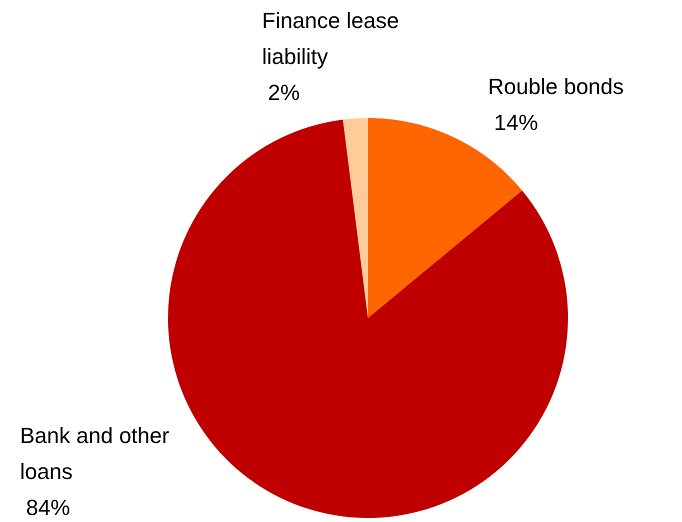 This screenshot has height=522, width=682. Describe the element at coordinates (284, 93) in the screenshot. I see `data-label: 2%` at that location.